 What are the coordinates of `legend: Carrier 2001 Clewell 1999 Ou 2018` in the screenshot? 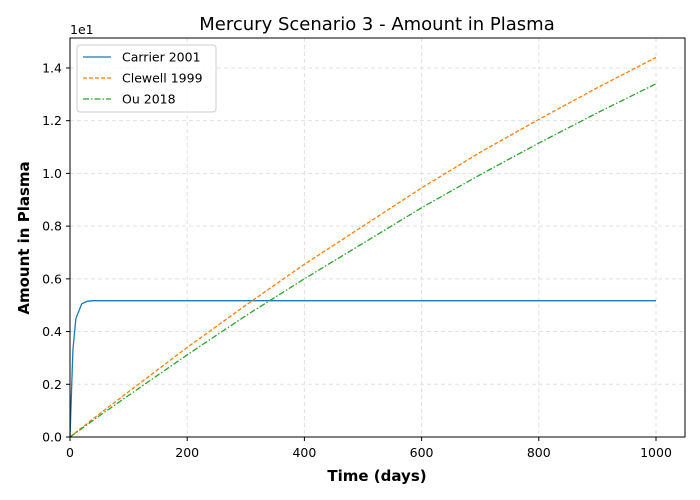 It's located at (146, 78).